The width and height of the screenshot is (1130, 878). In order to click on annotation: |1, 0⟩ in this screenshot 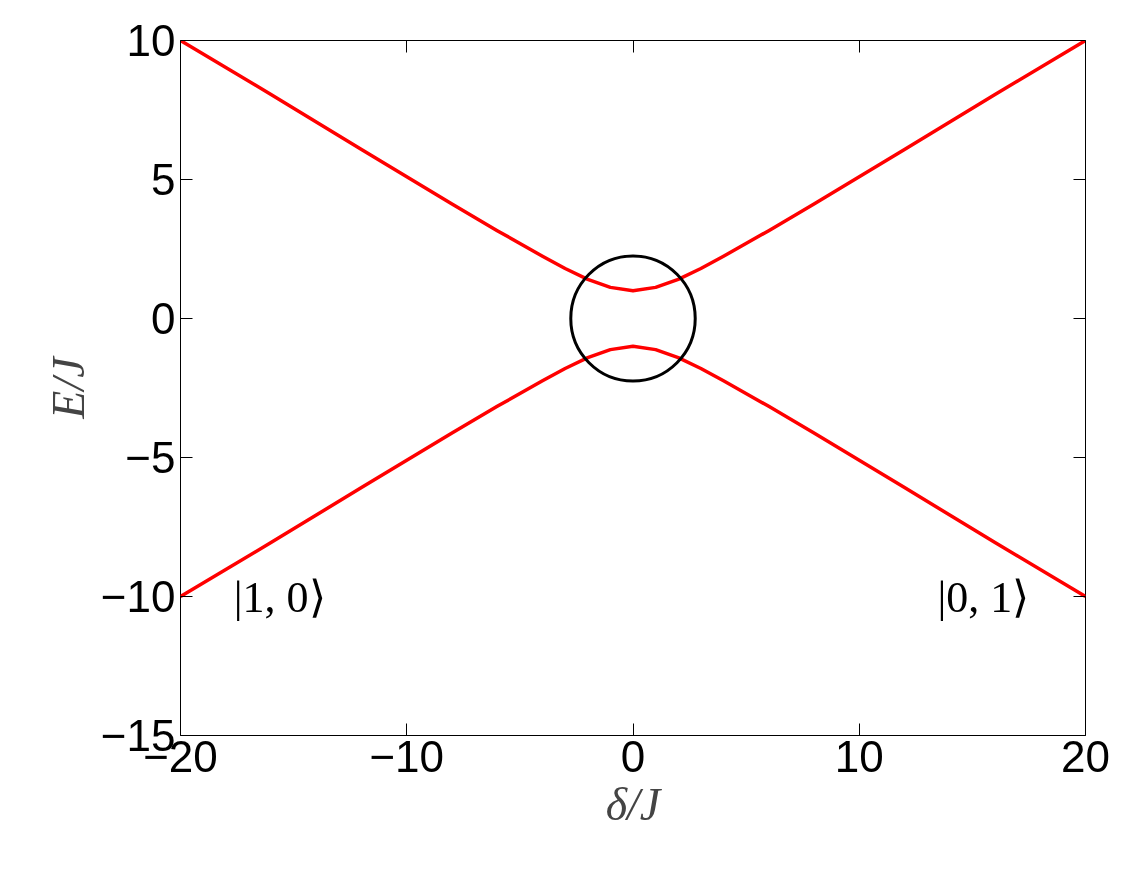, I will do `click(279, 597)`.